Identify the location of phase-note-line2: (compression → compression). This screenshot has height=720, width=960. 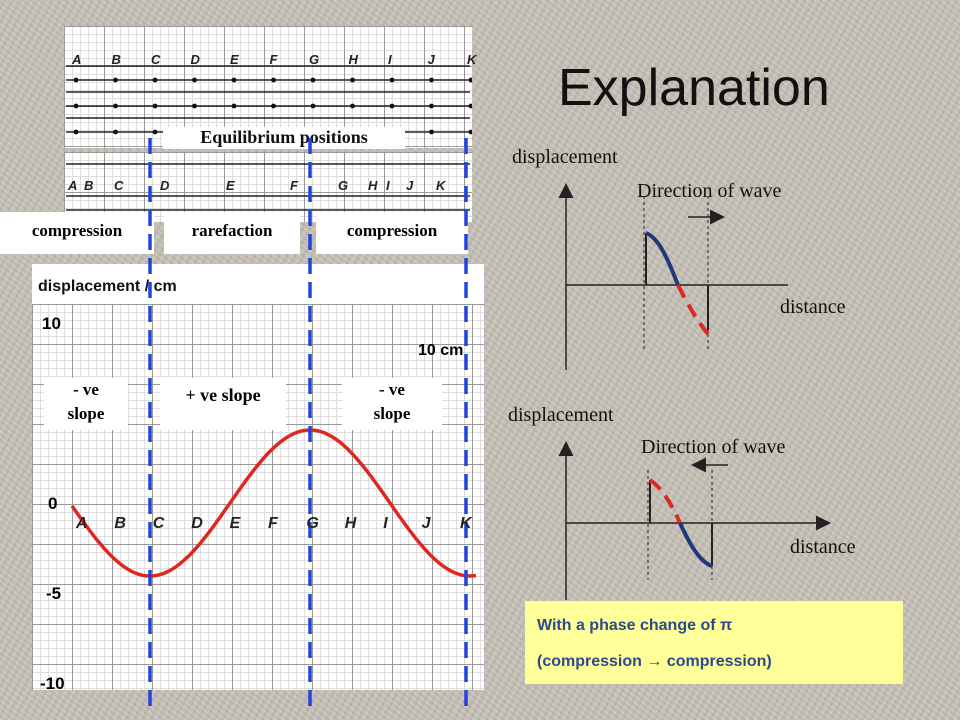
(654, 661).